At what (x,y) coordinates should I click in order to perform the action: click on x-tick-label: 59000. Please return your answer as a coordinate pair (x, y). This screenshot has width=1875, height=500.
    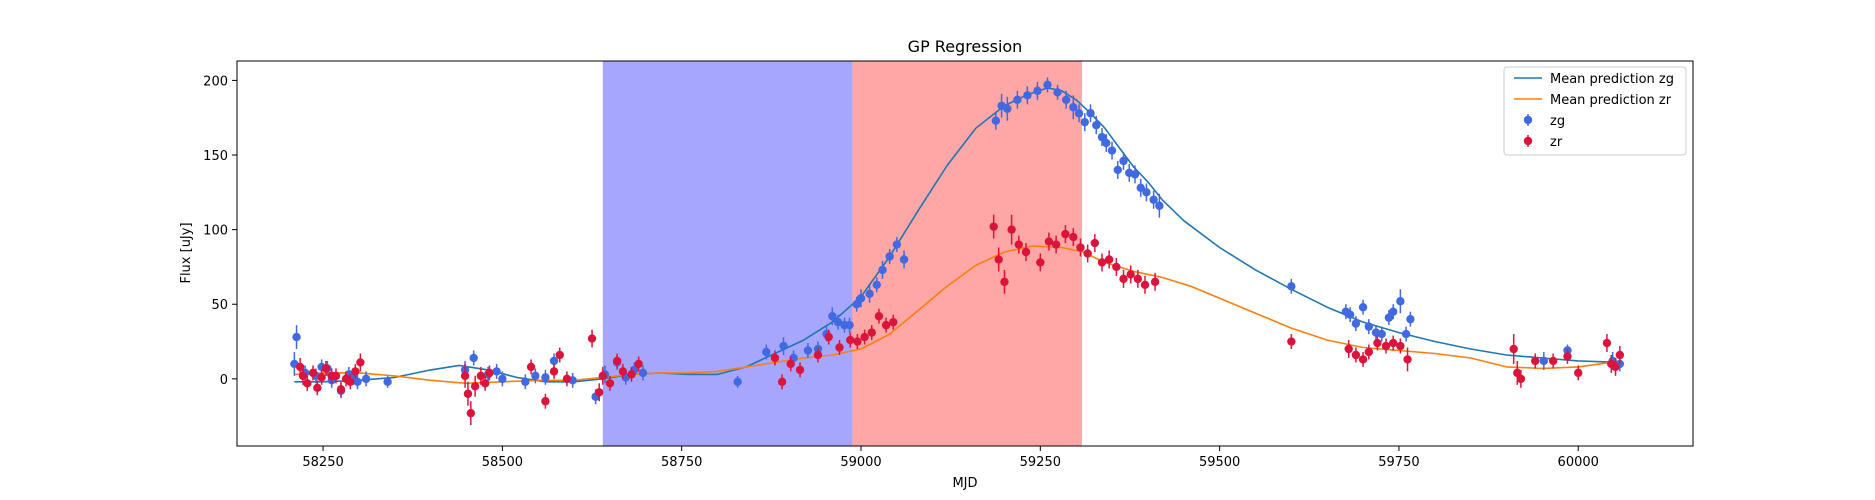
    Looking at the image, I should click on (860, 462).